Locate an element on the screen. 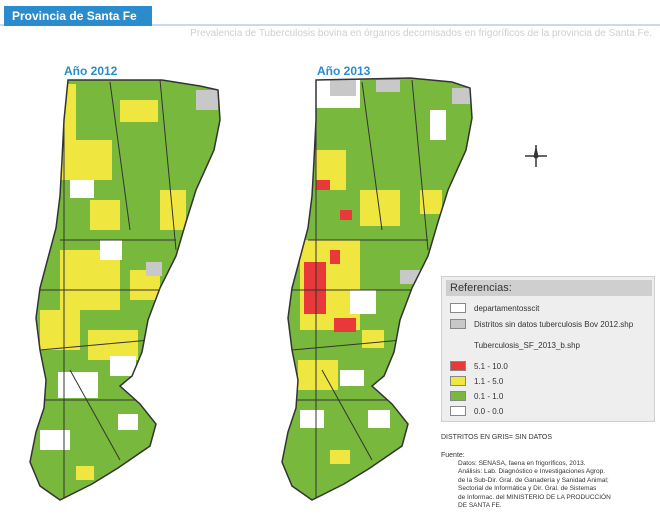 The width and height of the screenshot is (660, 519). legend-title: Referencias: is located at coordinates (549, 288).